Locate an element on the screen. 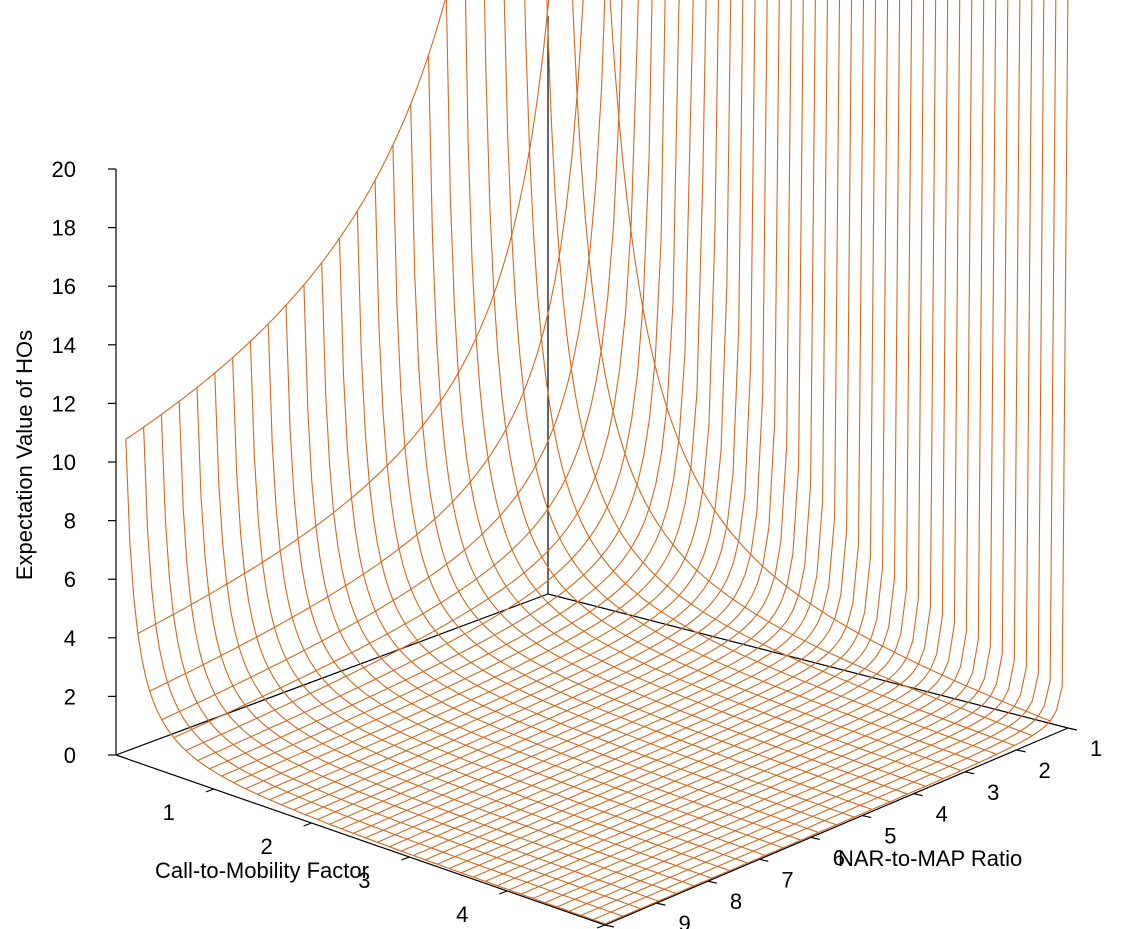 The height and width of the screenshot is (929, 1135). y-tick-label: 9 is located at coordinates (684, 920).